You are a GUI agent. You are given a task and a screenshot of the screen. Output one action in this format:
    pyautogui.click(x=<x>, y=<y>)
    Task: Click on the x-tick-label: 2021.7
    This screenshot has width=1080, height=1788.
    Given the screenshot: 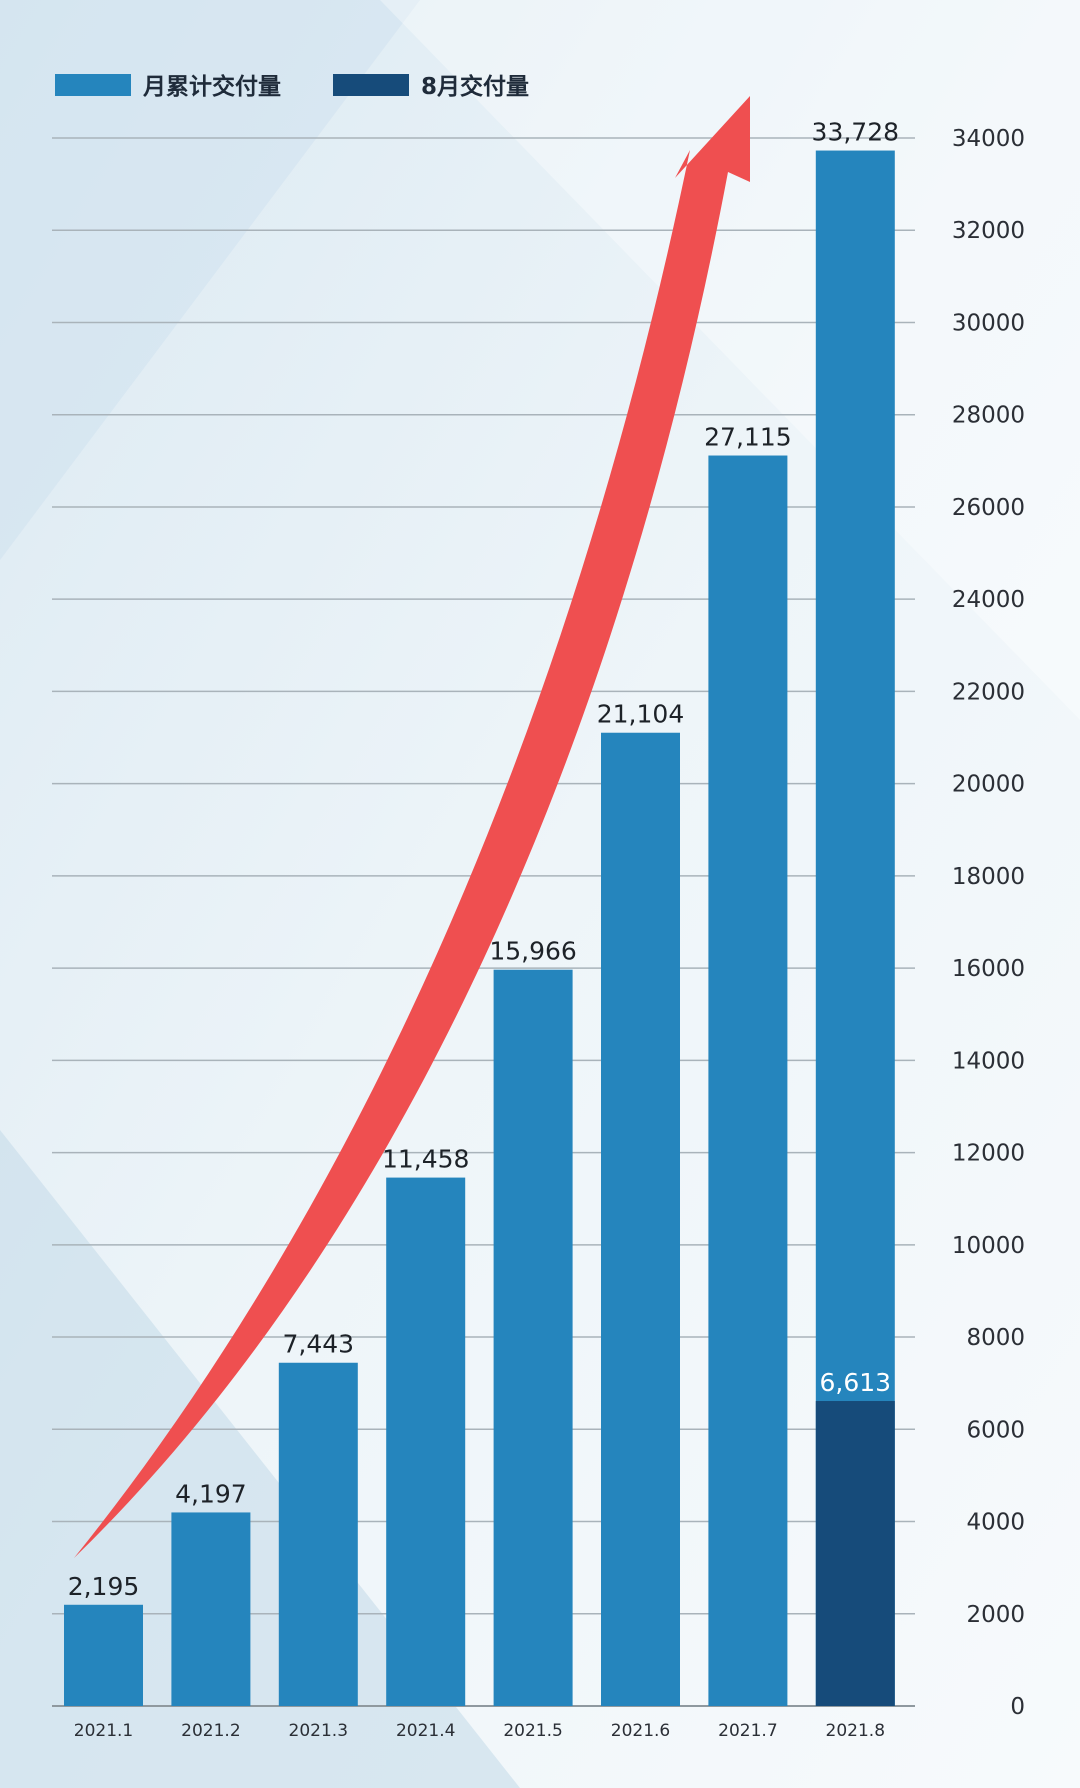 What is the action you would take?
    pyautogui.click(x=747, y=1731)
    